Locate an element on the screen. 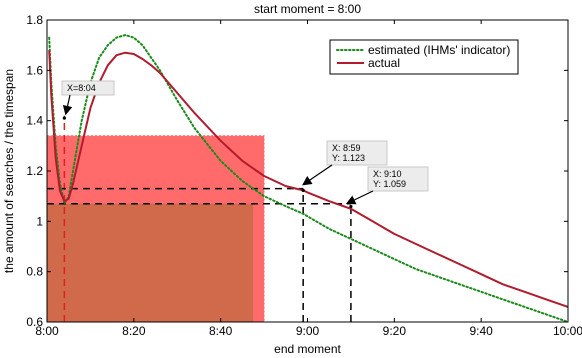 Image resolution: width=582 pixels, height=358 pixels. y-tick-label: 1.8 is located at coordinates (34, 20).